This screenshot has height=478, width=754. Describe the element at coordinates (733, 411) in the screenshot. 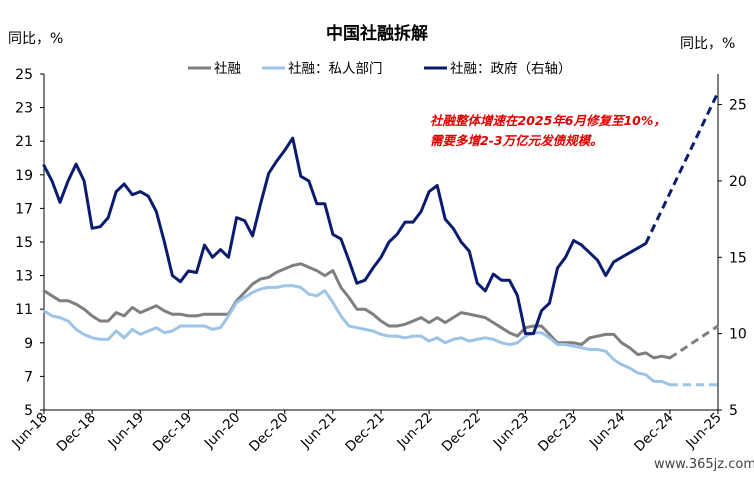

I see `right-tick-label: 5` at that location.